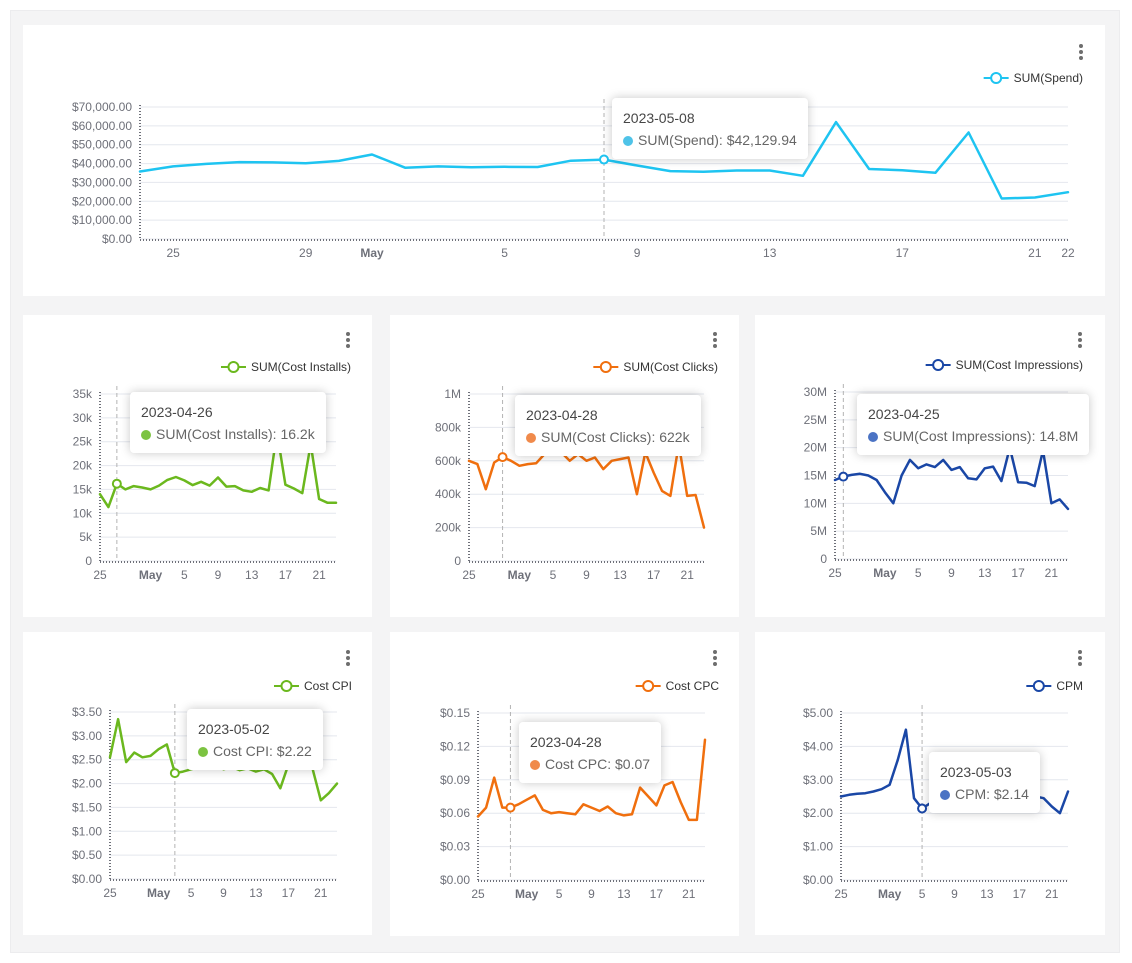 This screenshot has height=963, width=1132. I want to click on y-tick-label: $0.15, so click(455, 713).